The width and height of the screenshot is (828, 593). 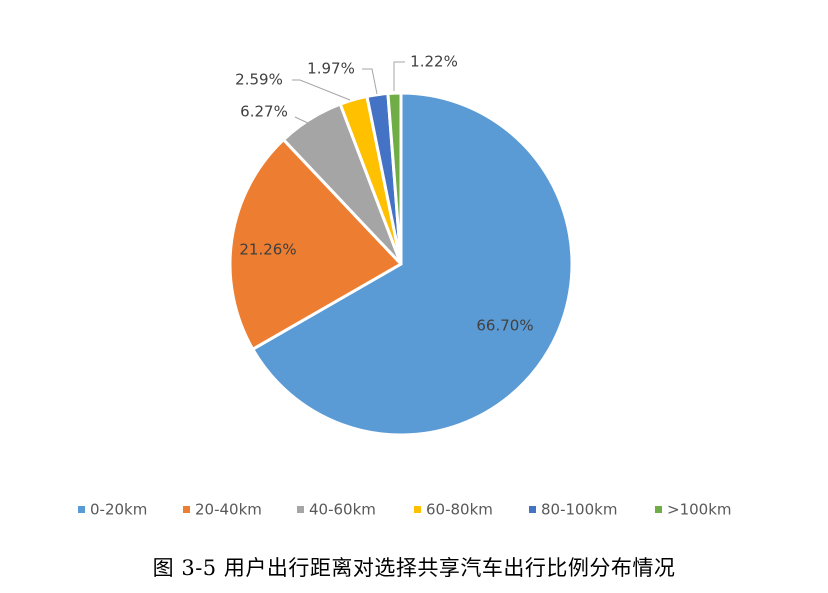 I want to click on data-label-40-60km: 6.27%, so click(x=264, y=112).